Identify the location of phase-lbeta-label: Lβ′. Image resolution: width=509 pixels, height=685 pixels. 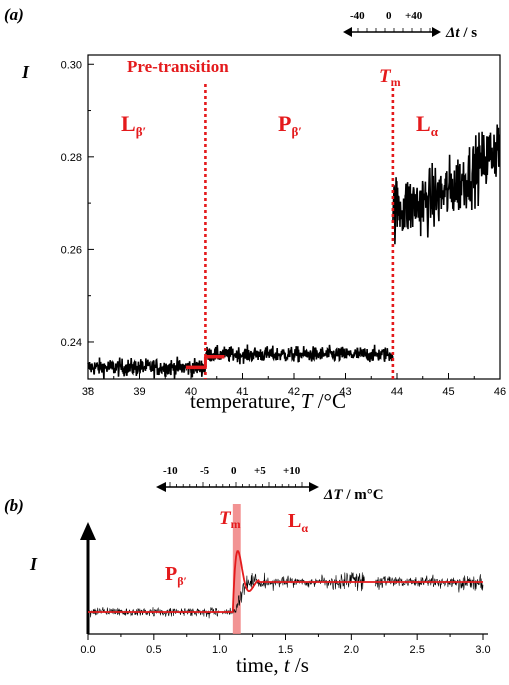
(133, 125).